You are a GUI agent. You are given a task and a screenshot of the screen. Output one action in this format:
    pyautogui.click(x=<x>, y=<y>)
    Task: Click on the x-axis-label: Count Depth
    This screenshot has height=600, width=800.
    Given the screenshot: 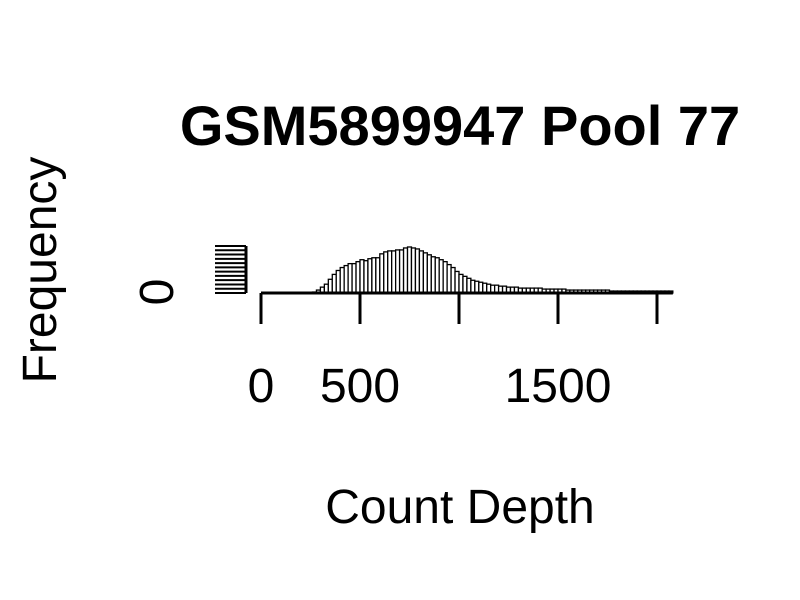 What is the action you would take?
    pyautogui.click(x=460, y=507)
    